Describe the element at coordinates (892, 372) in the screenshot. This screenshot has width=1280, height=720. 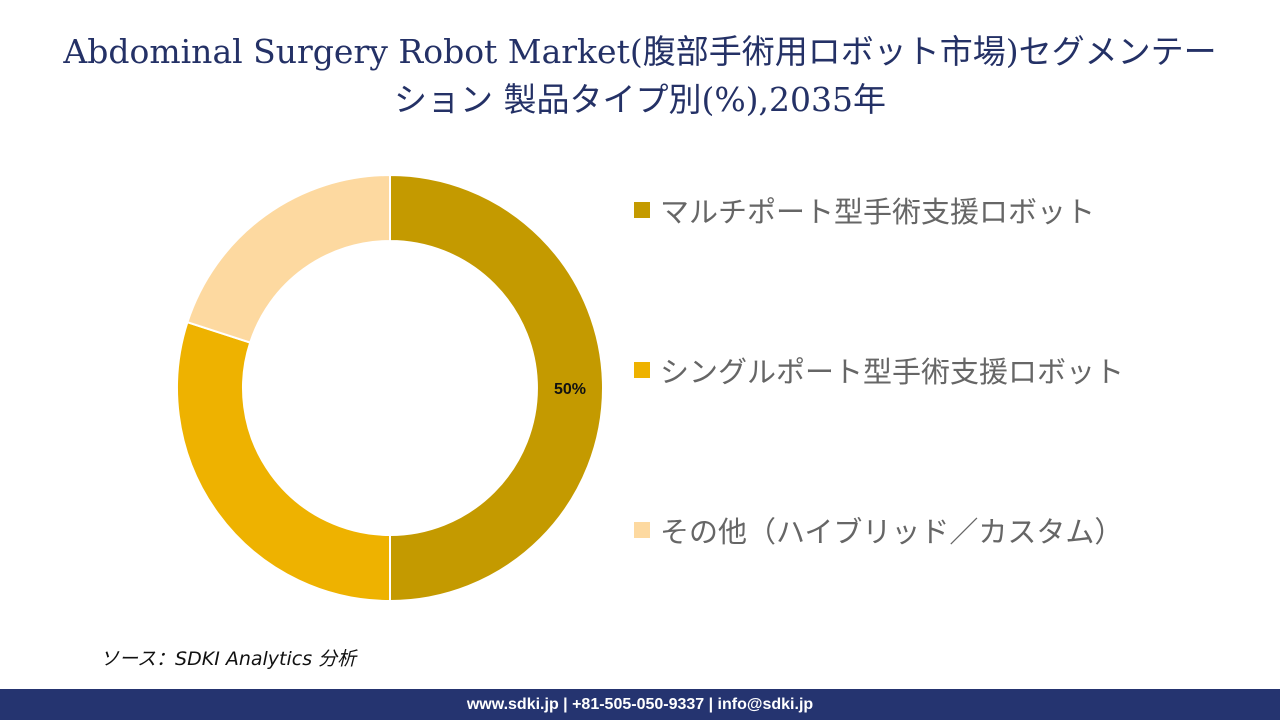
I see `legend-label-2: シングルポート型手術支援ロボット` at that location.